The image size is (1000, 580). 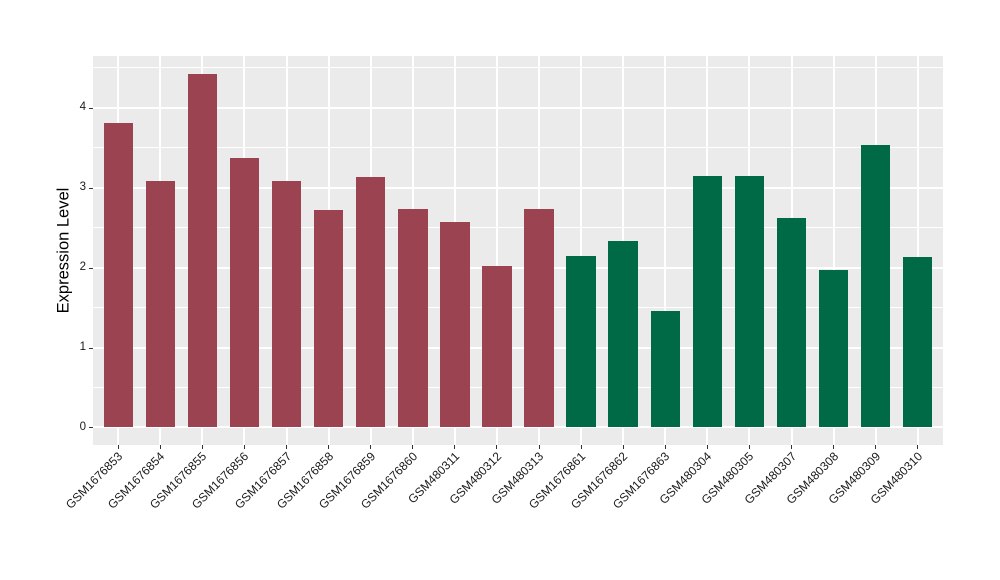 I want to click on y-tick-label: 0, so click(x=82, y=426).